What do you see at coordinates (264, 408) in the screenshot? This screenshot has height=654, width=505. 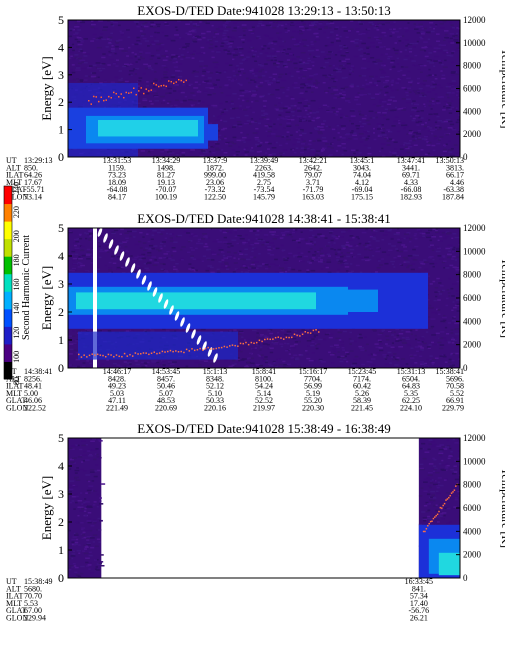 I see `info-value: 219.97` at bounding box center [264, 408].